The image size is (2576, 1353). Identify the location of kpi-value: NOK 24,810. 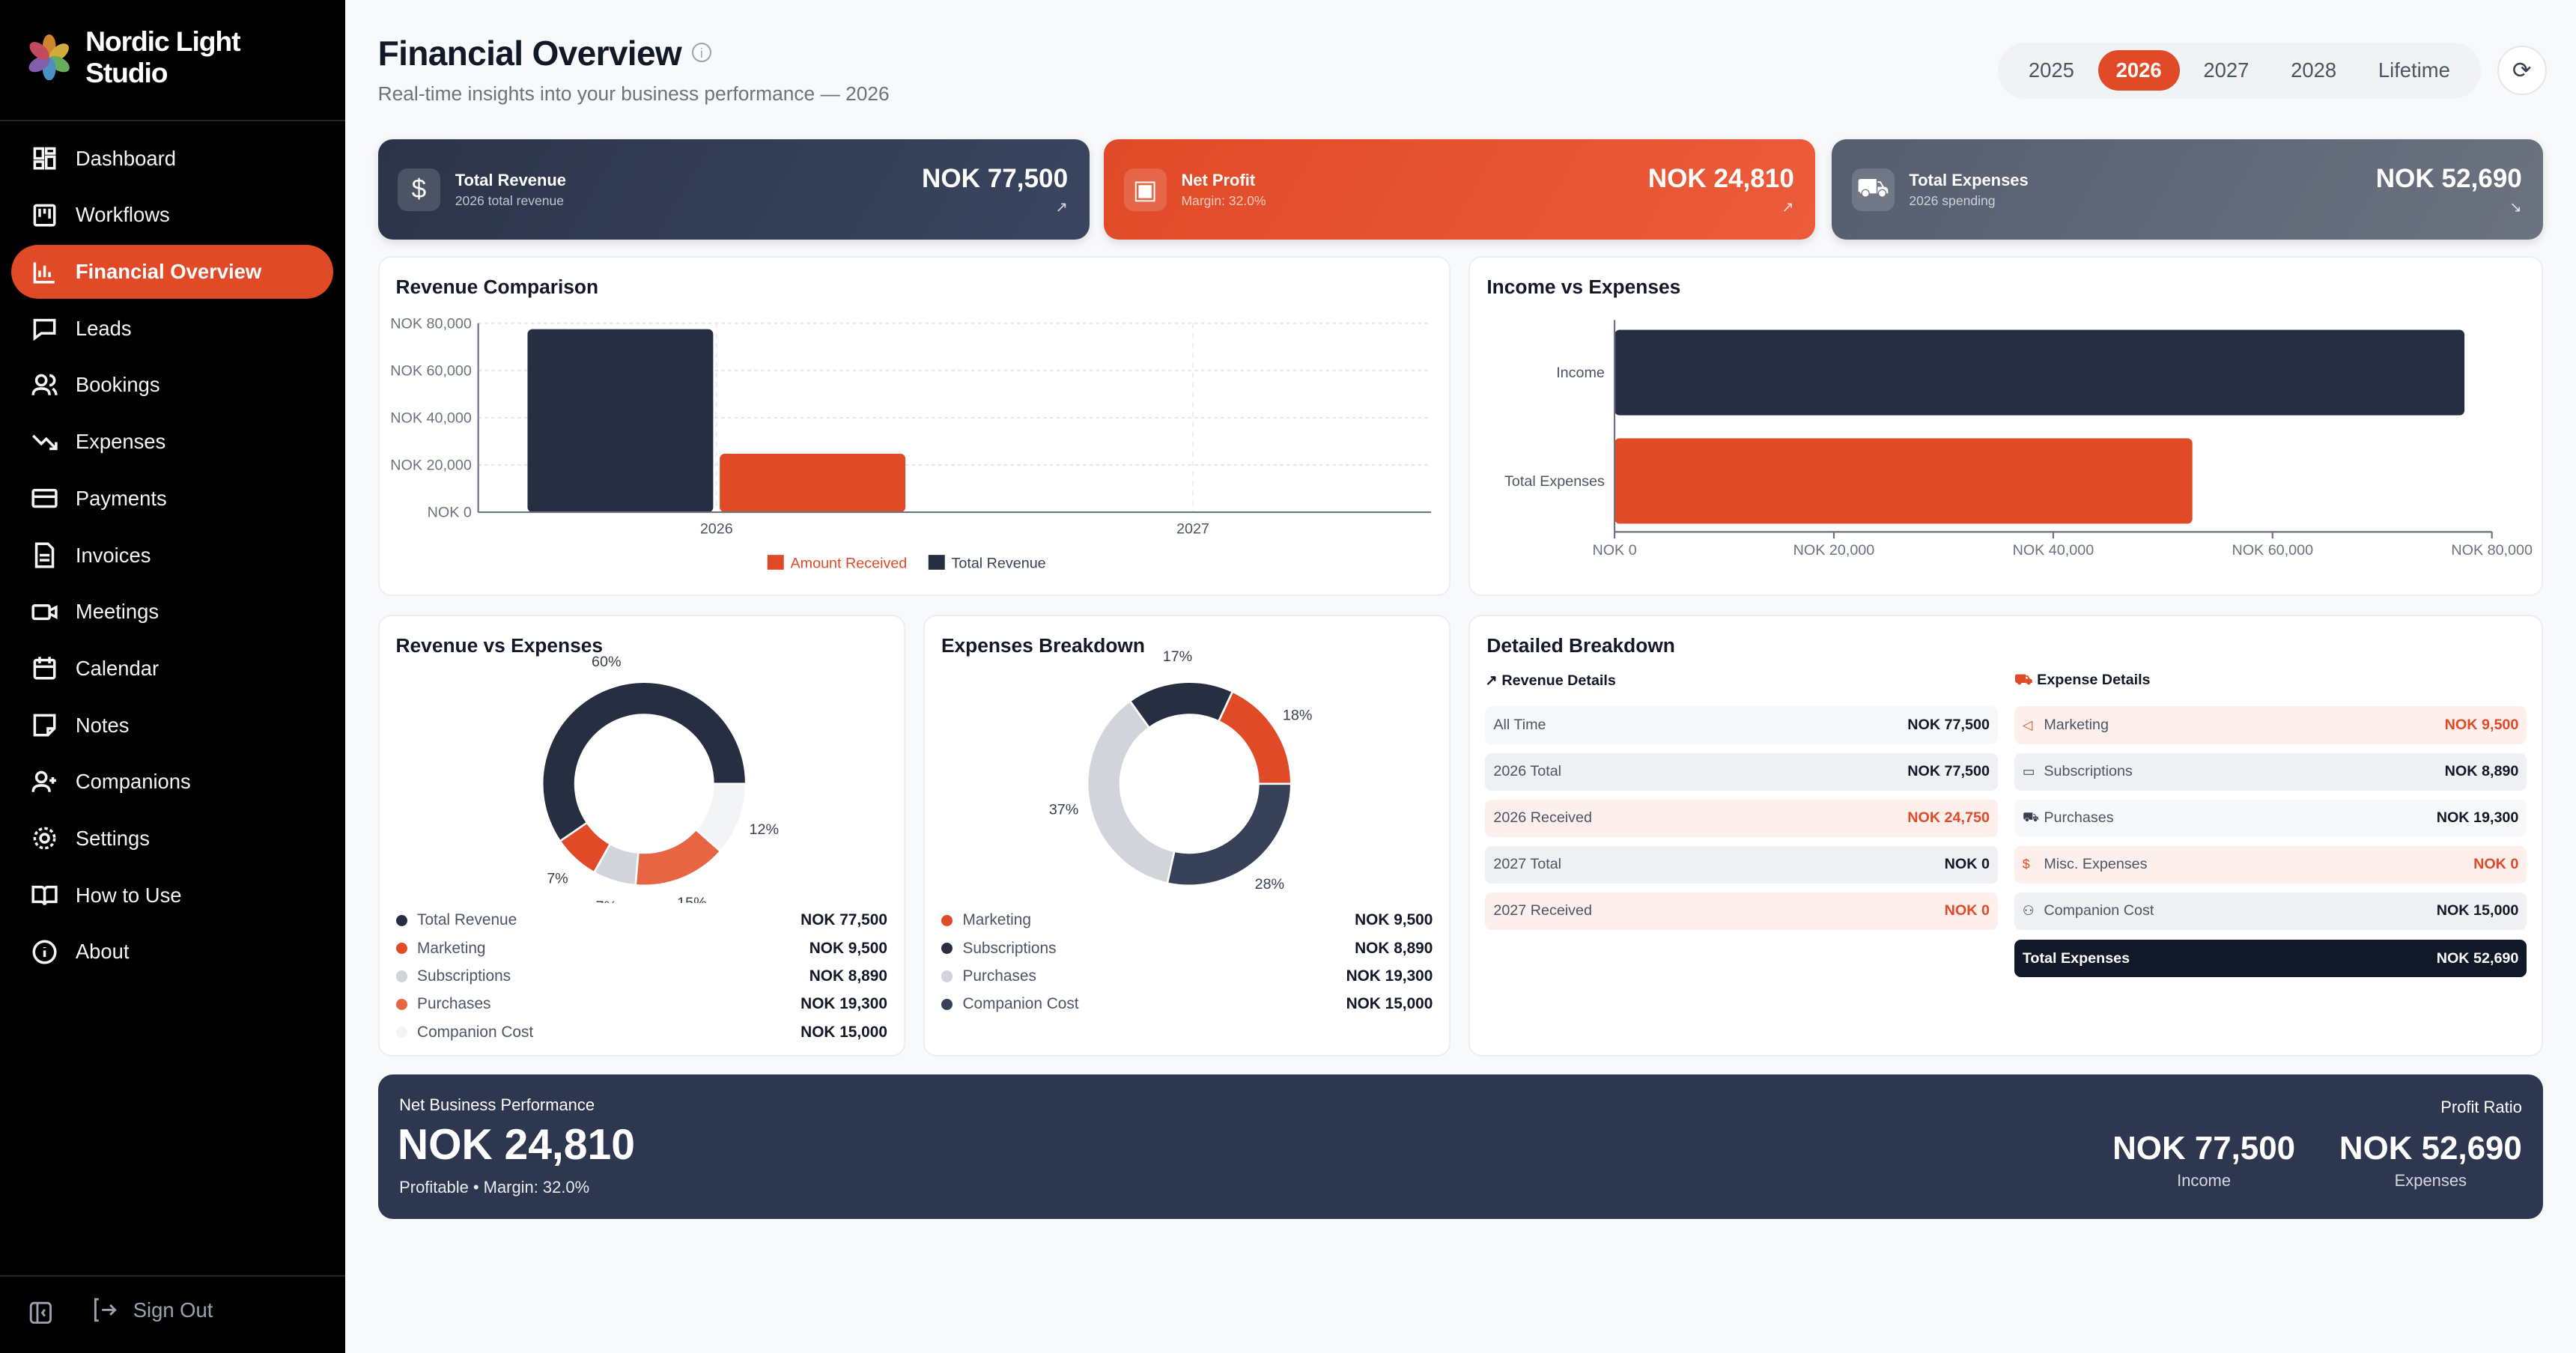
(1720, 179).